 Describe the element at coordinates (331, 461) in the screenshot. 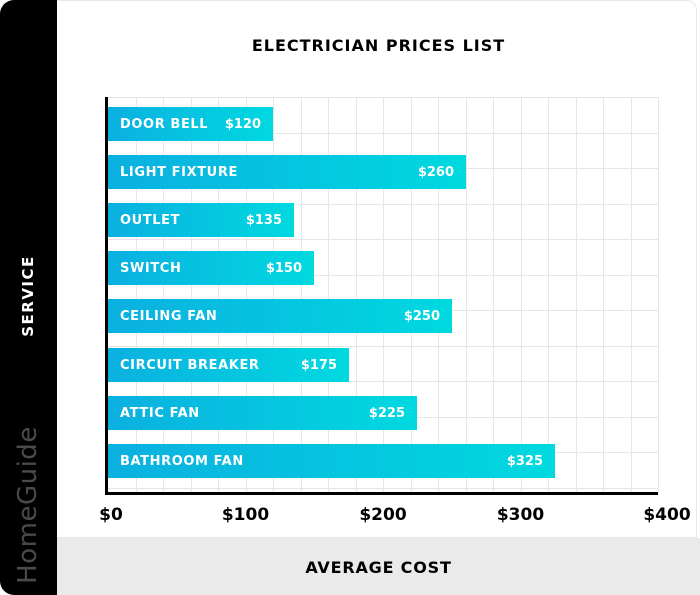

I see `bar: BATHROOM FAN $325` at that location.